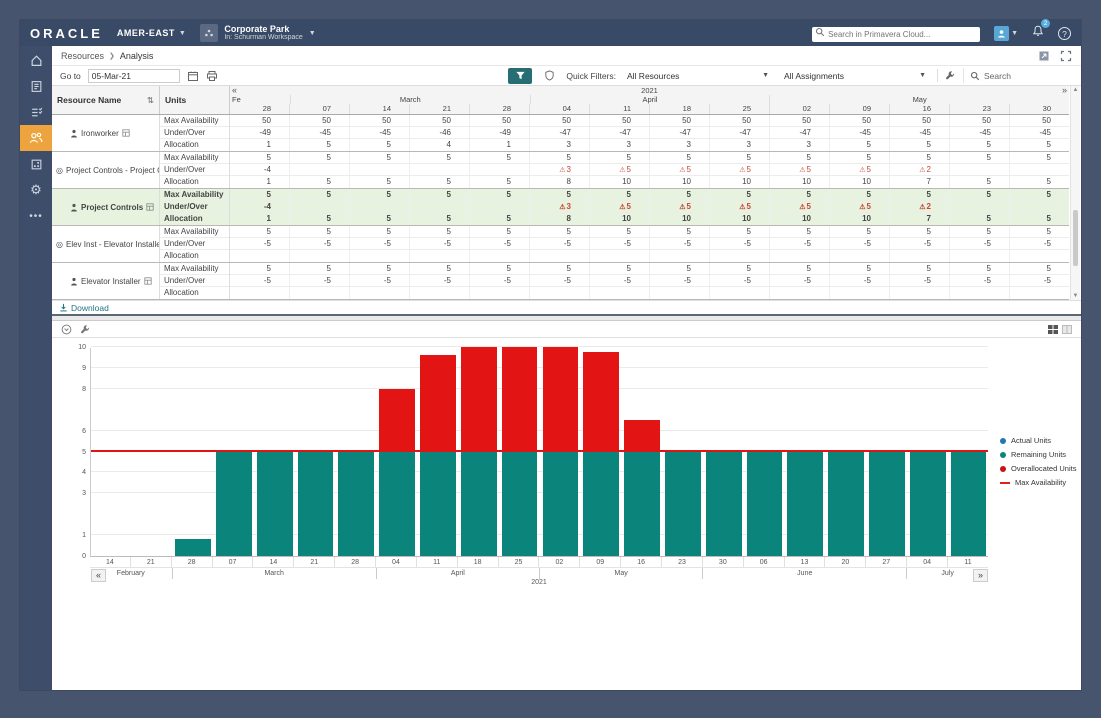 This screenshot has width=1101, height=718. I want to click on y-axis-tick-label: 5, so click(84, 452).